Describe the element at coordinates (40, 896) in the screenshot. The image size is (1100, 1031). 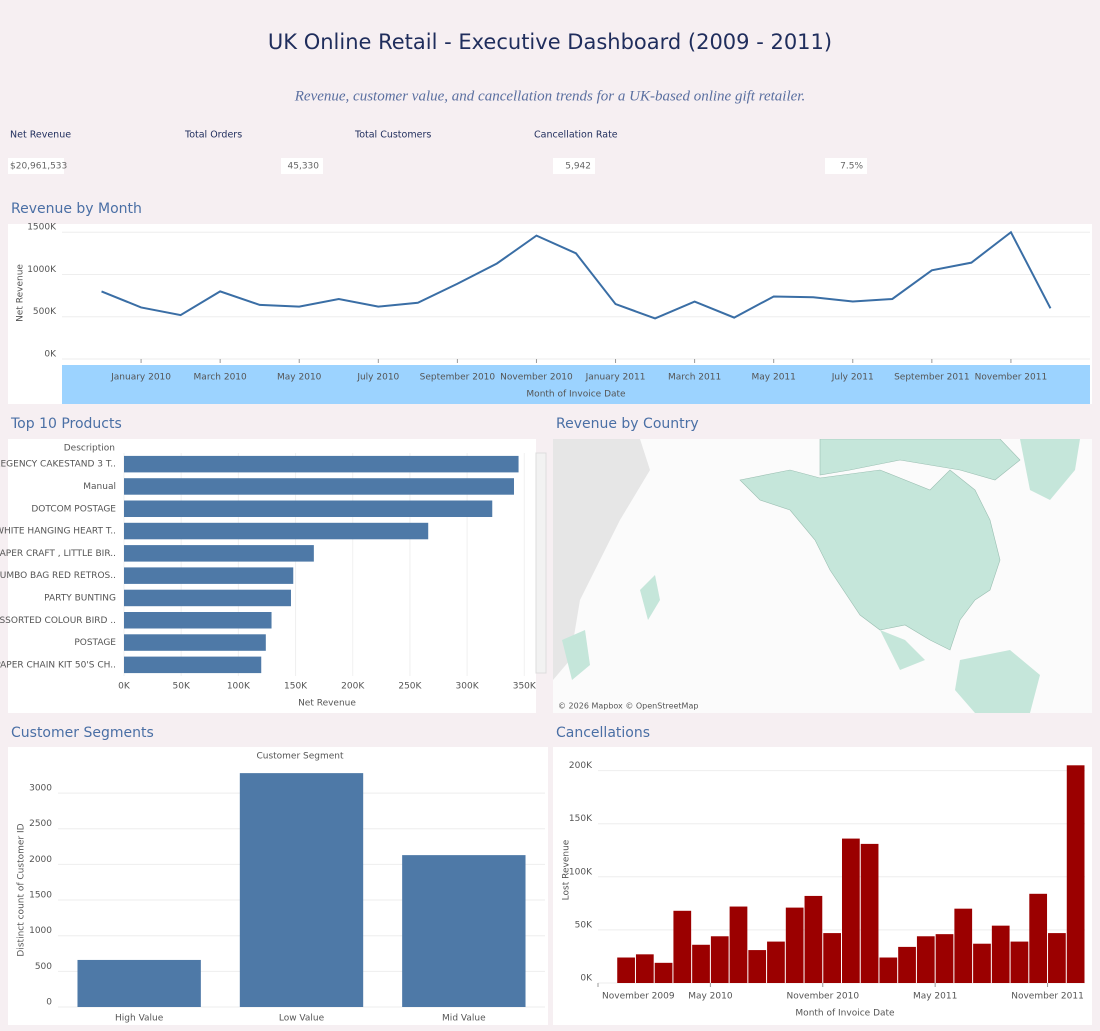
I see `y-tick-label: 1500` at that location.